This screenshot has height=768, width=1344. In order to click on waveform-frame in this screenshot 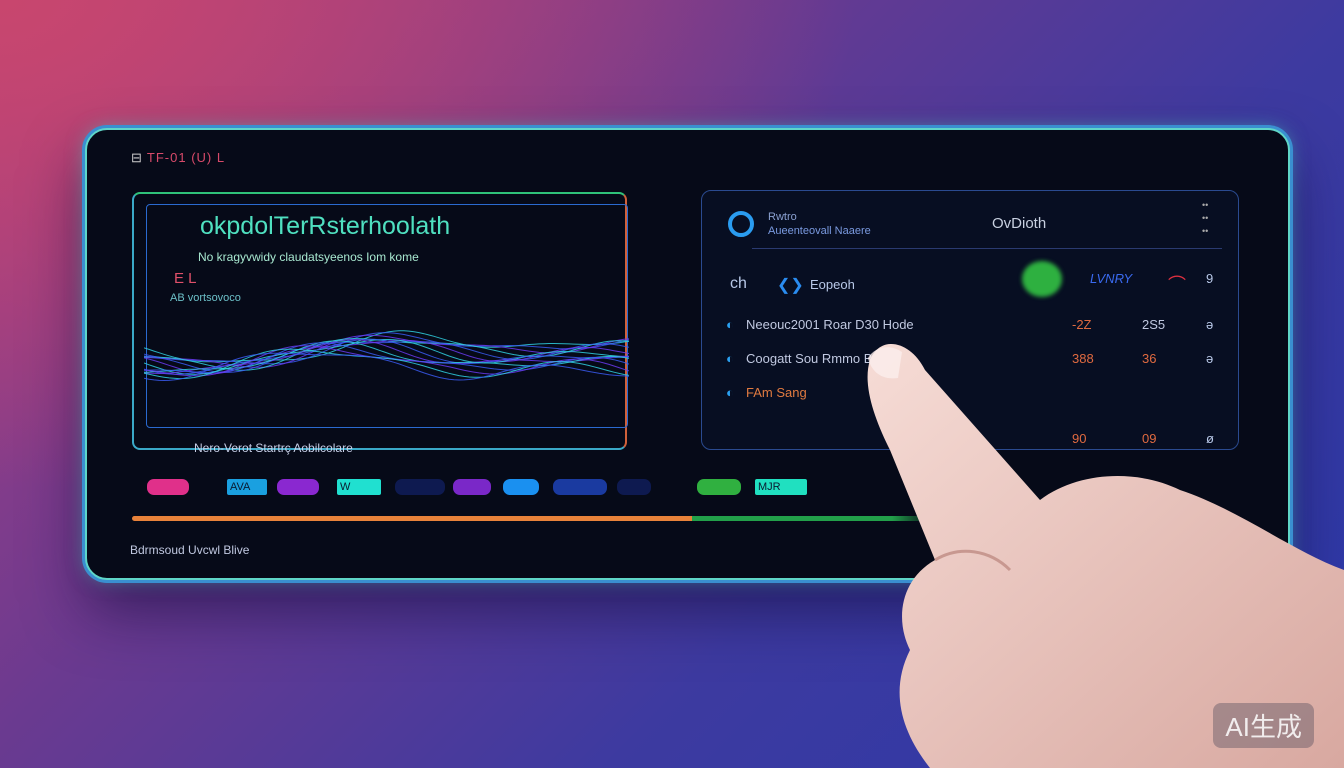, I will do `click(387, 316)`.